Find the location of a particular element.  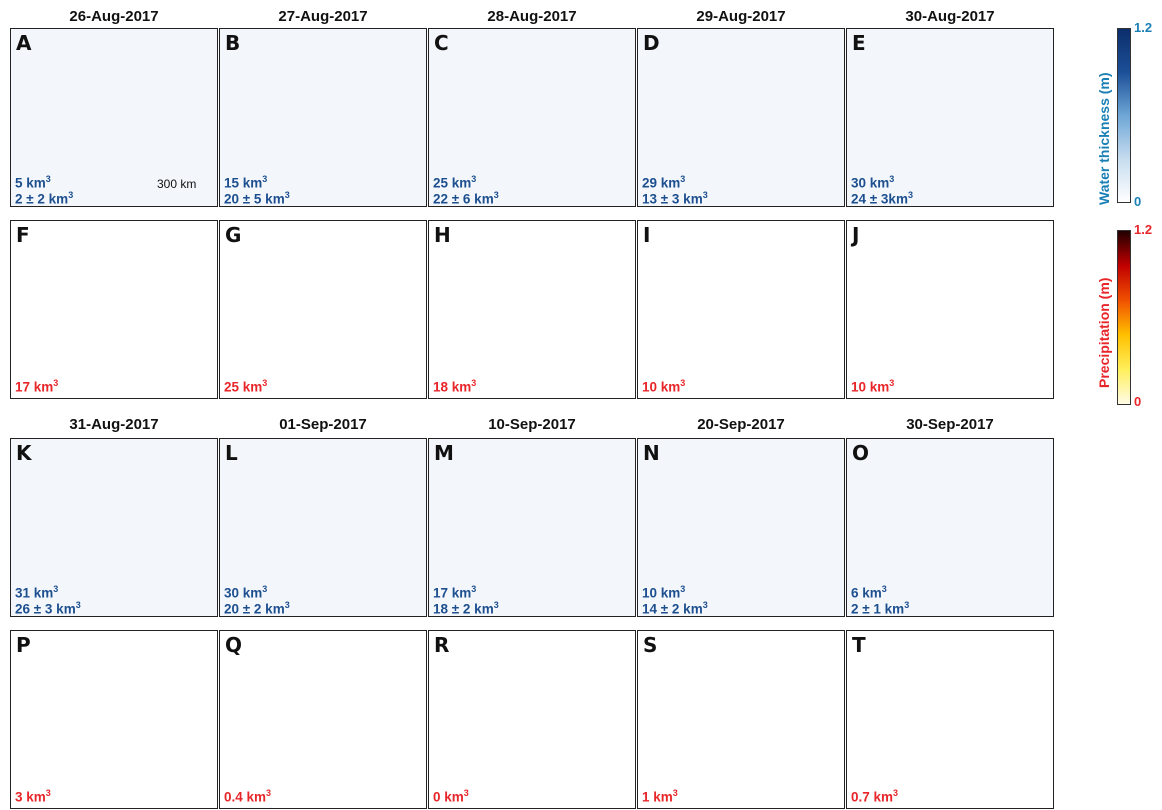

precip-colorbar-max: 1.2 is located at coordinates (1143, 229).